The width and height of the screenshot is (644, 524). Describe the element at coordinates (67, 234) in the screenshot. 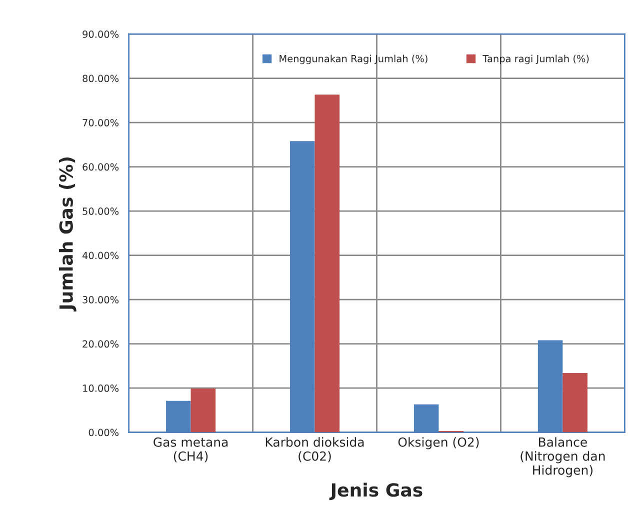

I see `y-axis-title: Jumlah Gas (%)` at that location.